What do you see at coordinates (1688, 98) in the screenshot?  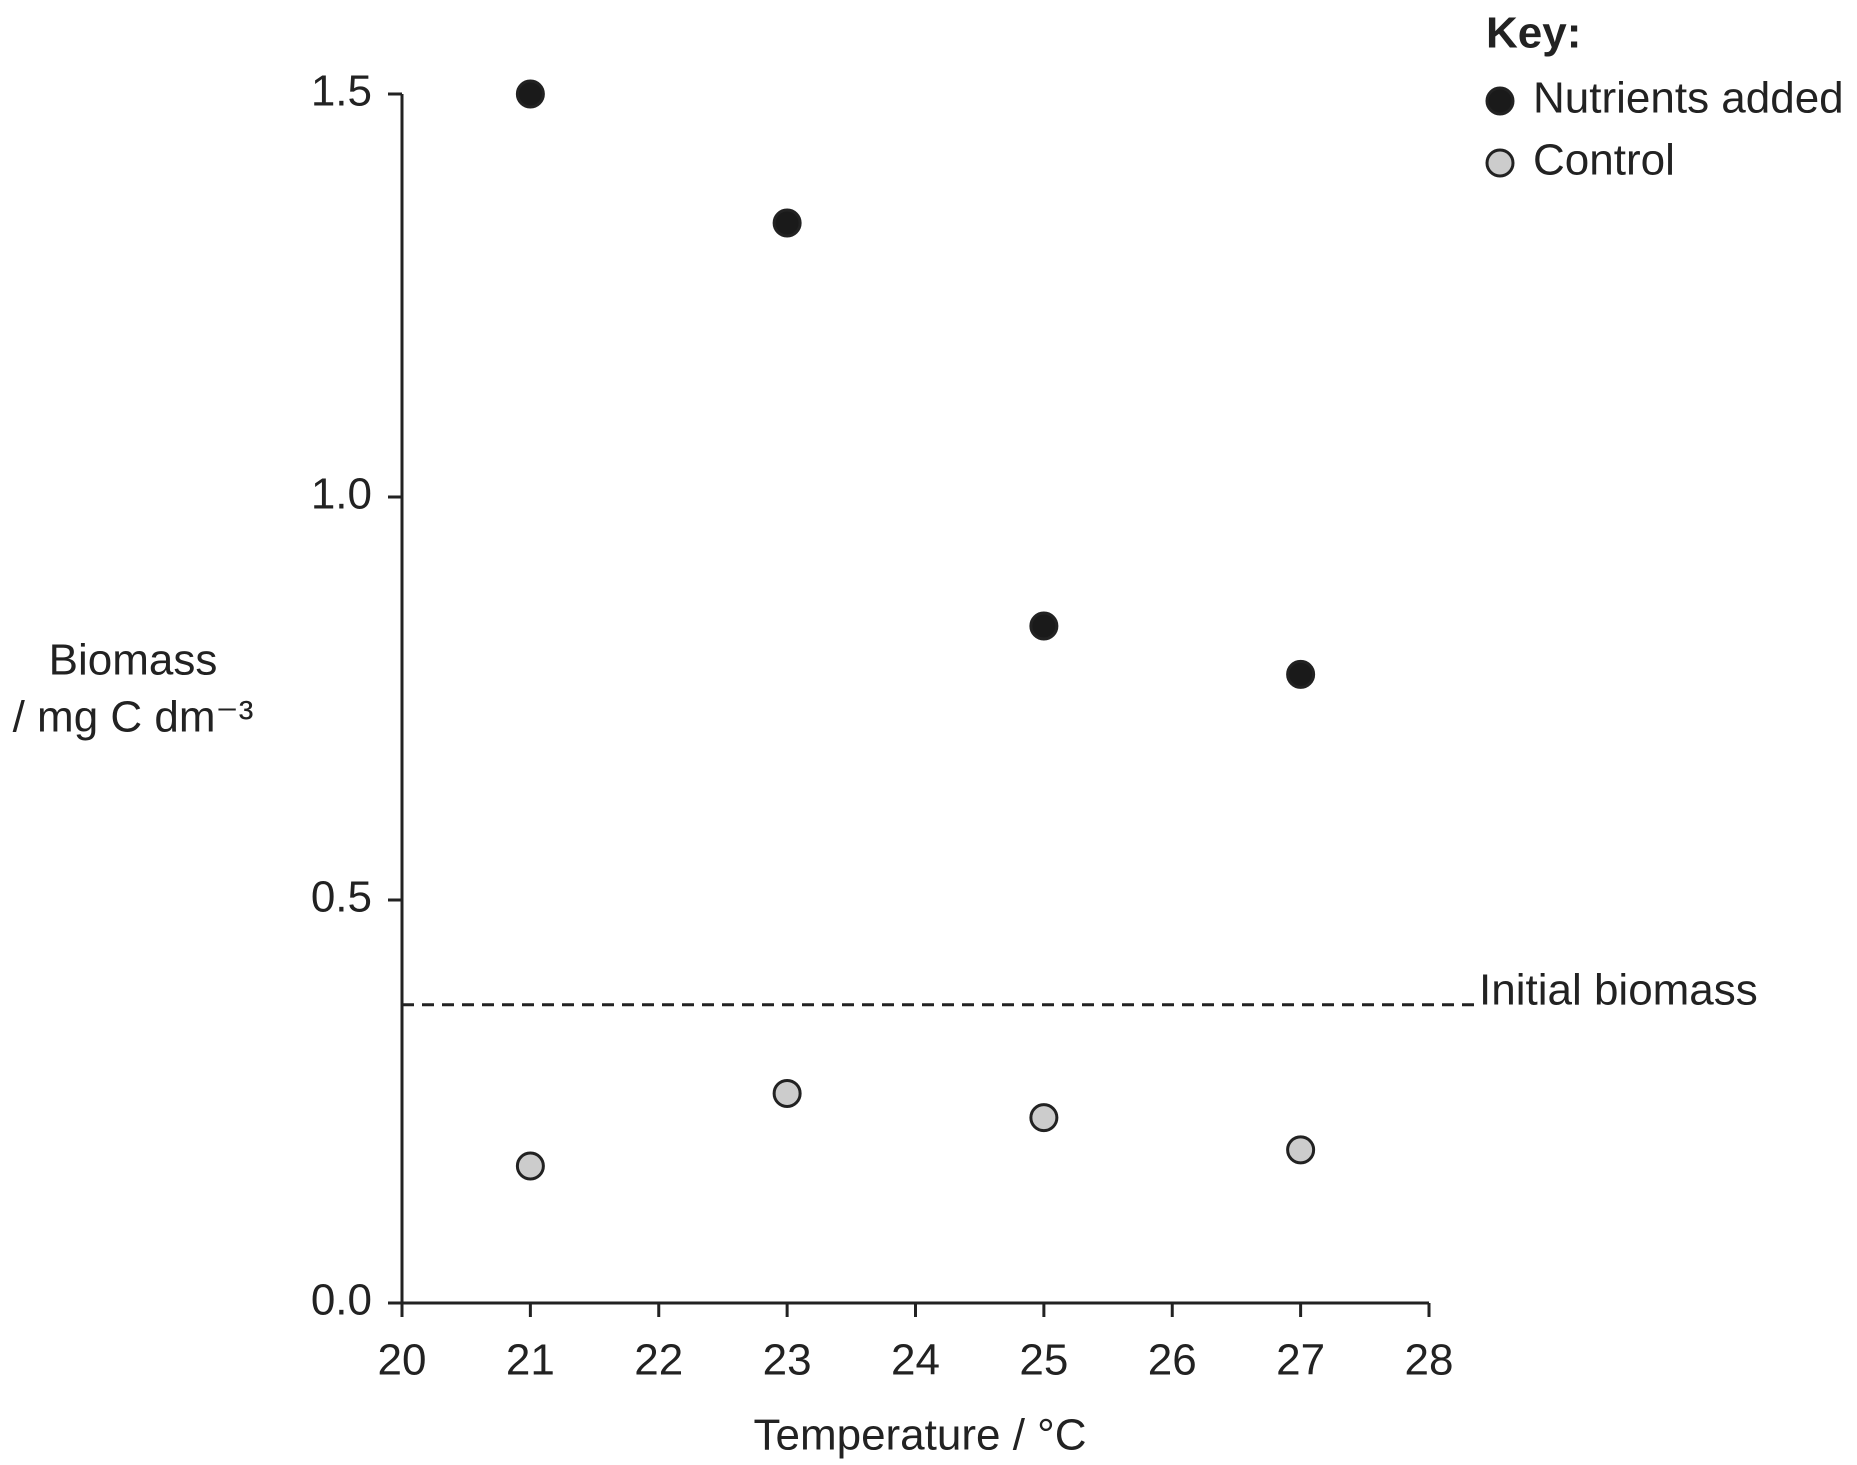 I see `legend-label: Nutrients added` at bounding box center [1688, 98].